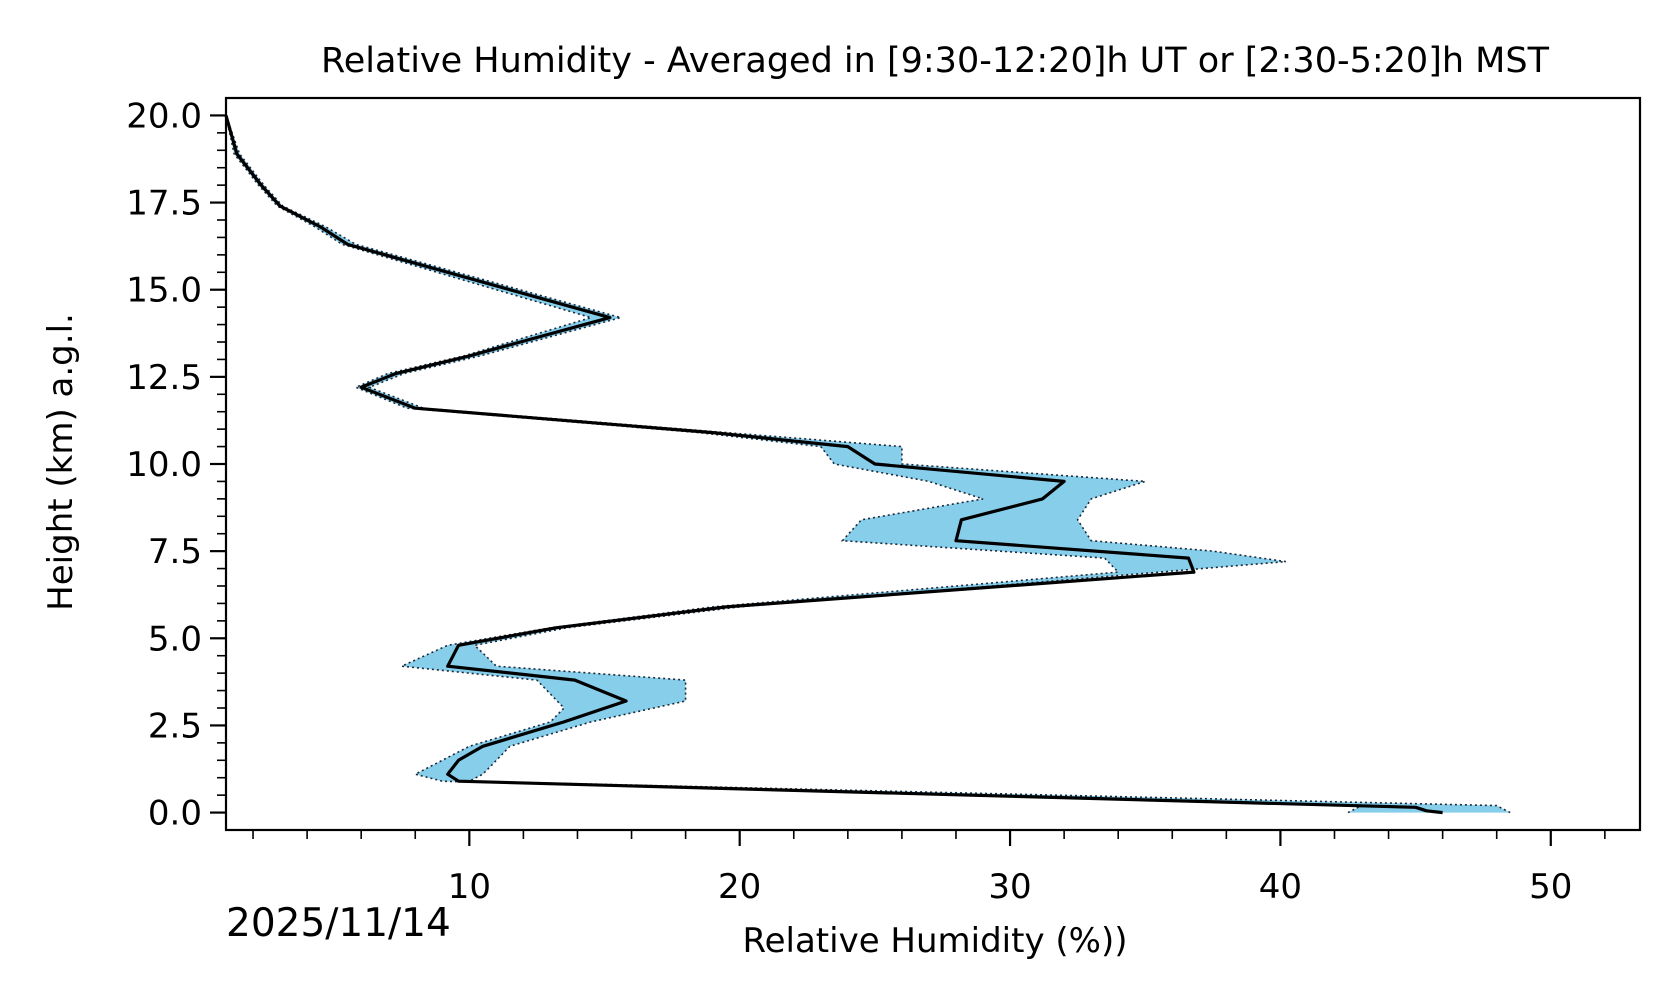 Image resolution: width=1676 pixels, height=1003 pixels. I want to click on y-tick-label: 7.5, so click(175, 552).